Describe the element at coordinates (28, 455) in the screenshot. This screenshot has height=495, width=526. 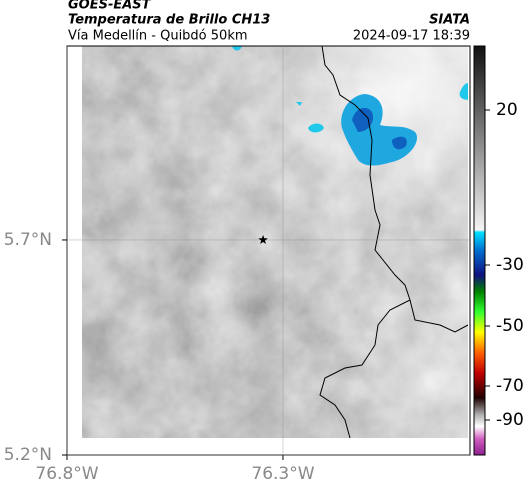
I see `y-tick-label: 5.2°N` at that location.